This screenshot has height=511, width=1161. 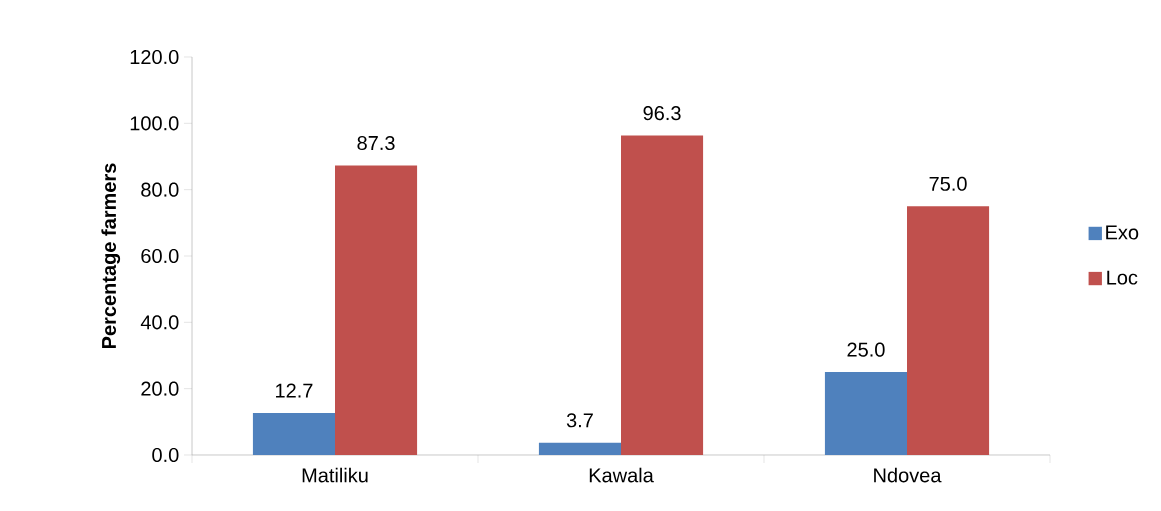 I want to click on data-label: 87.3, so click(x=376, y=143).